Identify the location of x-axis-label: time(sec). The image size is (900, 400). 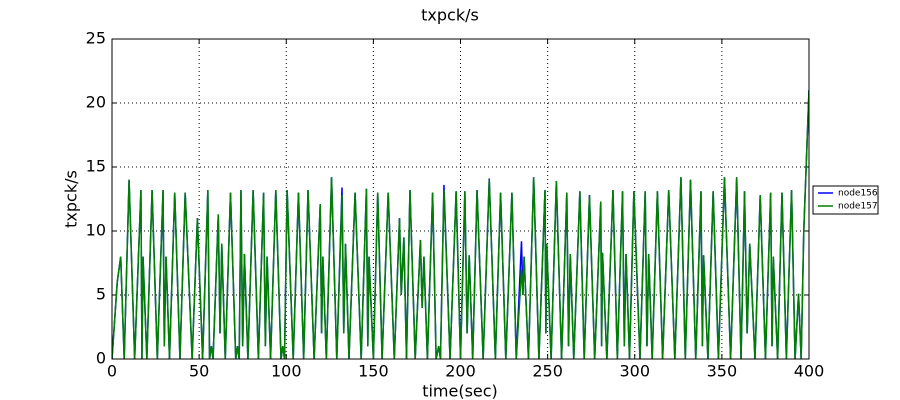
(460, 391).